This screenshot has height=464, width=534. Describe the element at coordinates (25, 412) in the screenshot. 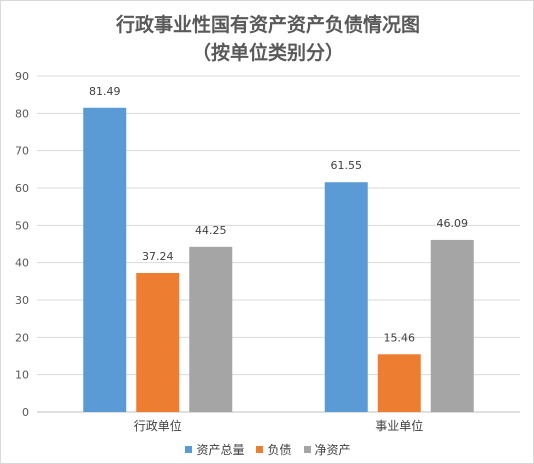

I see `y-tick-label: 0` at that location.